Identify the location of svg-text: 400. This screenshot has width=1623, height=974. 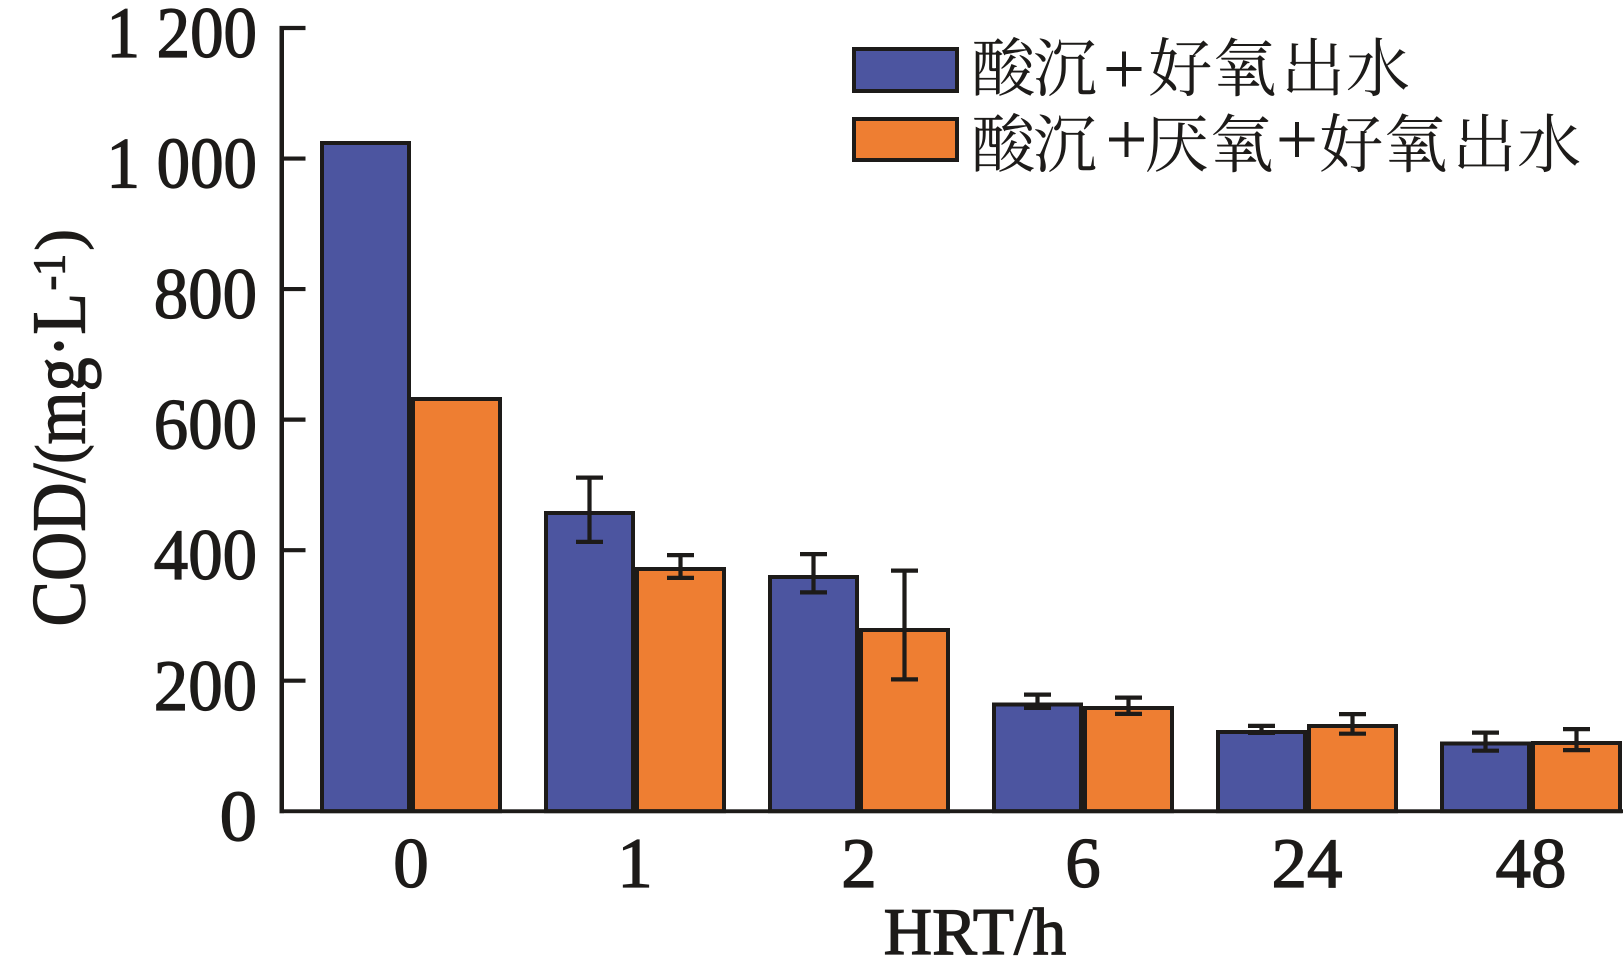
(205, 555).